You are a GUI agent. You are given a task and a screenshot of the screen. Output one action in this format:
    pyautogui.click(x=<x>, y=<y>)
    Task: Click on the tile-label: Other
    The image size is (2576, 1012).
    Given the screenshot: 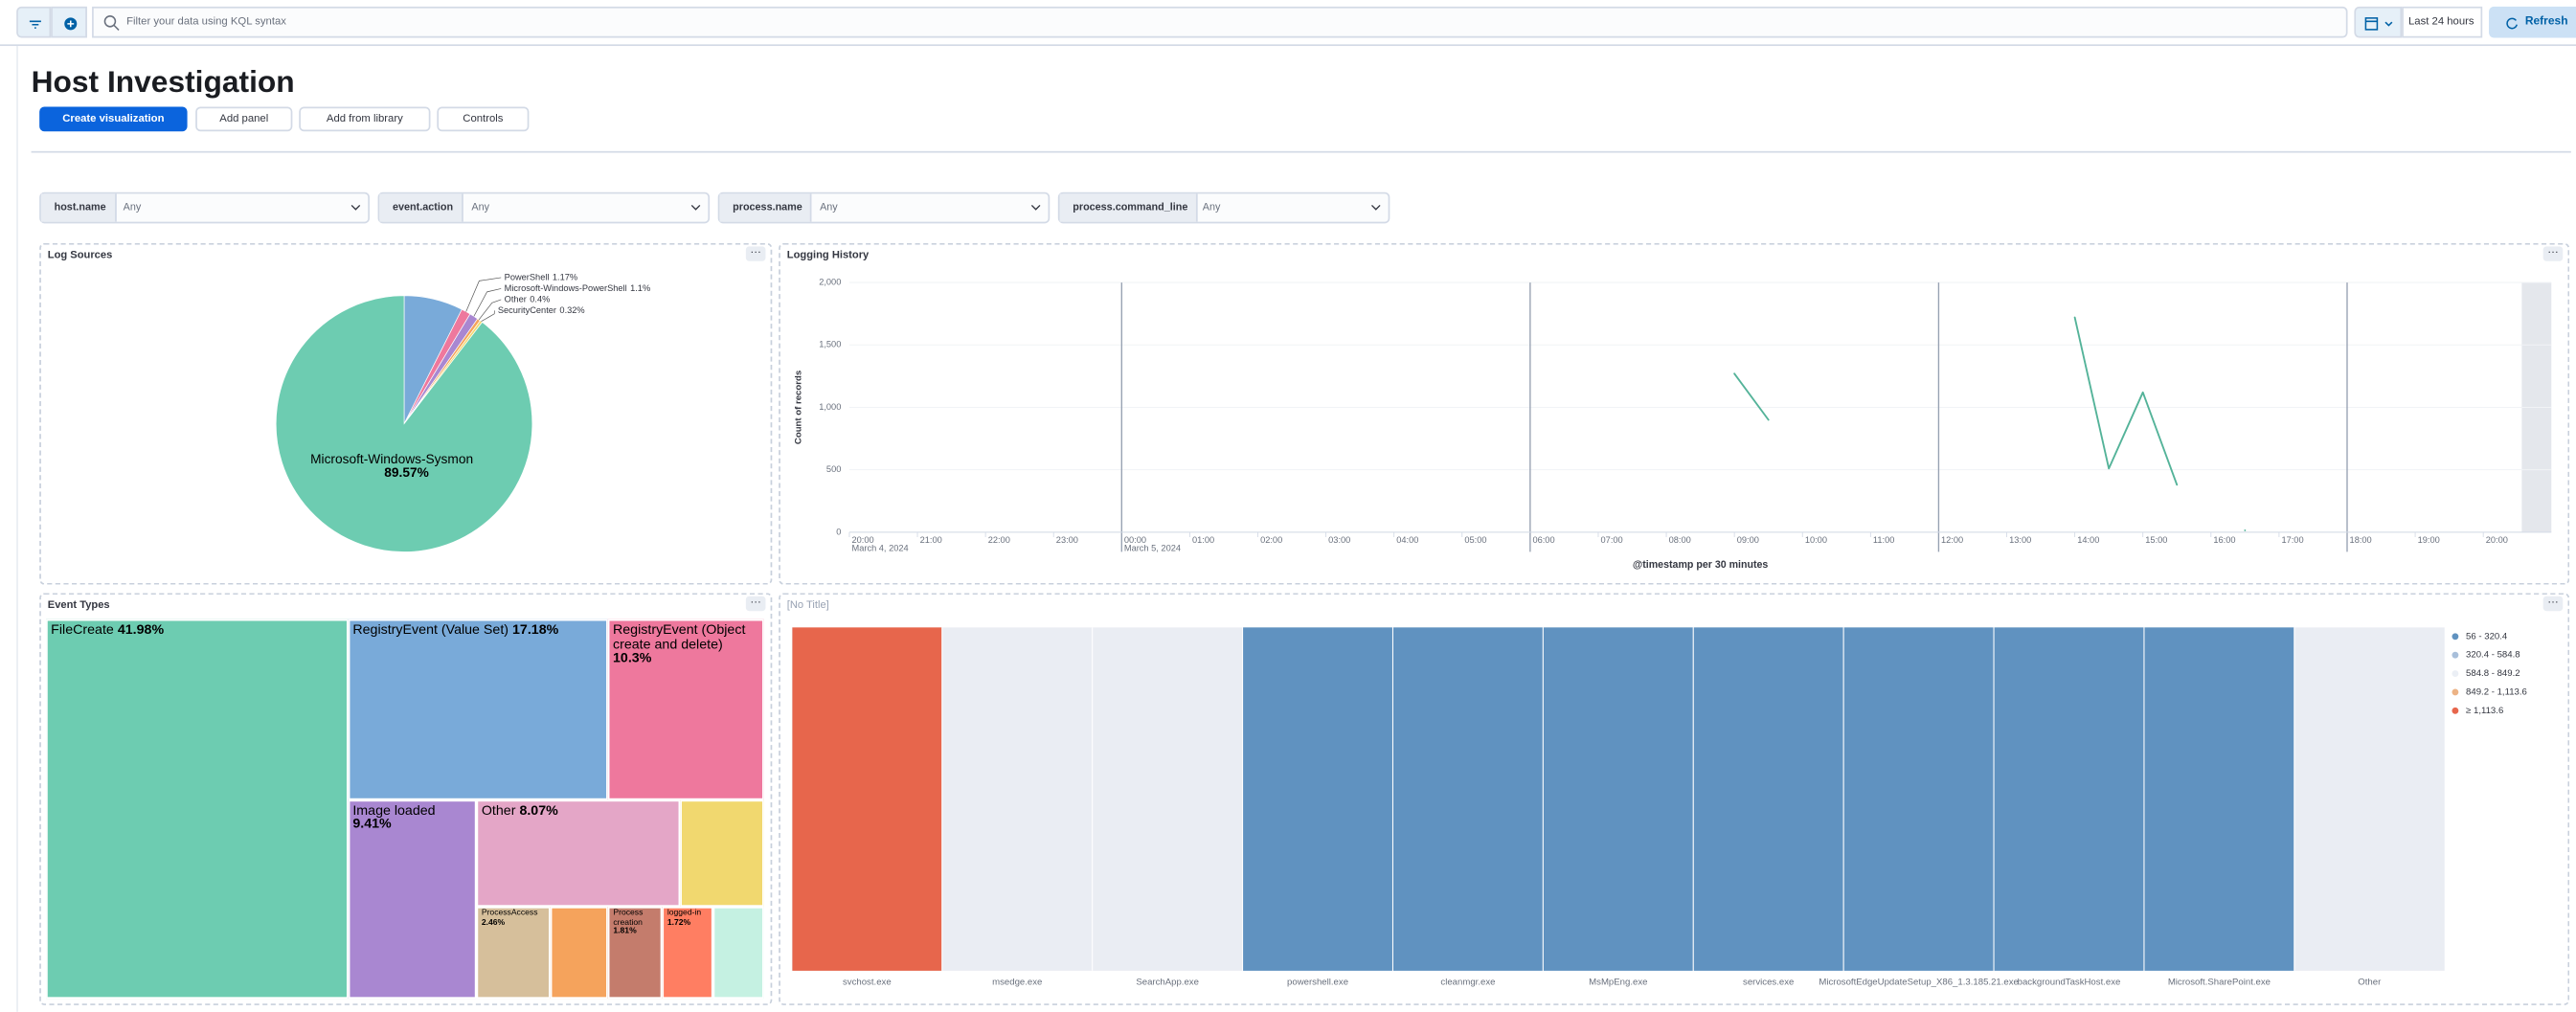 What is the action you would take?
    pyautogui.click(x=498, y=809)
    